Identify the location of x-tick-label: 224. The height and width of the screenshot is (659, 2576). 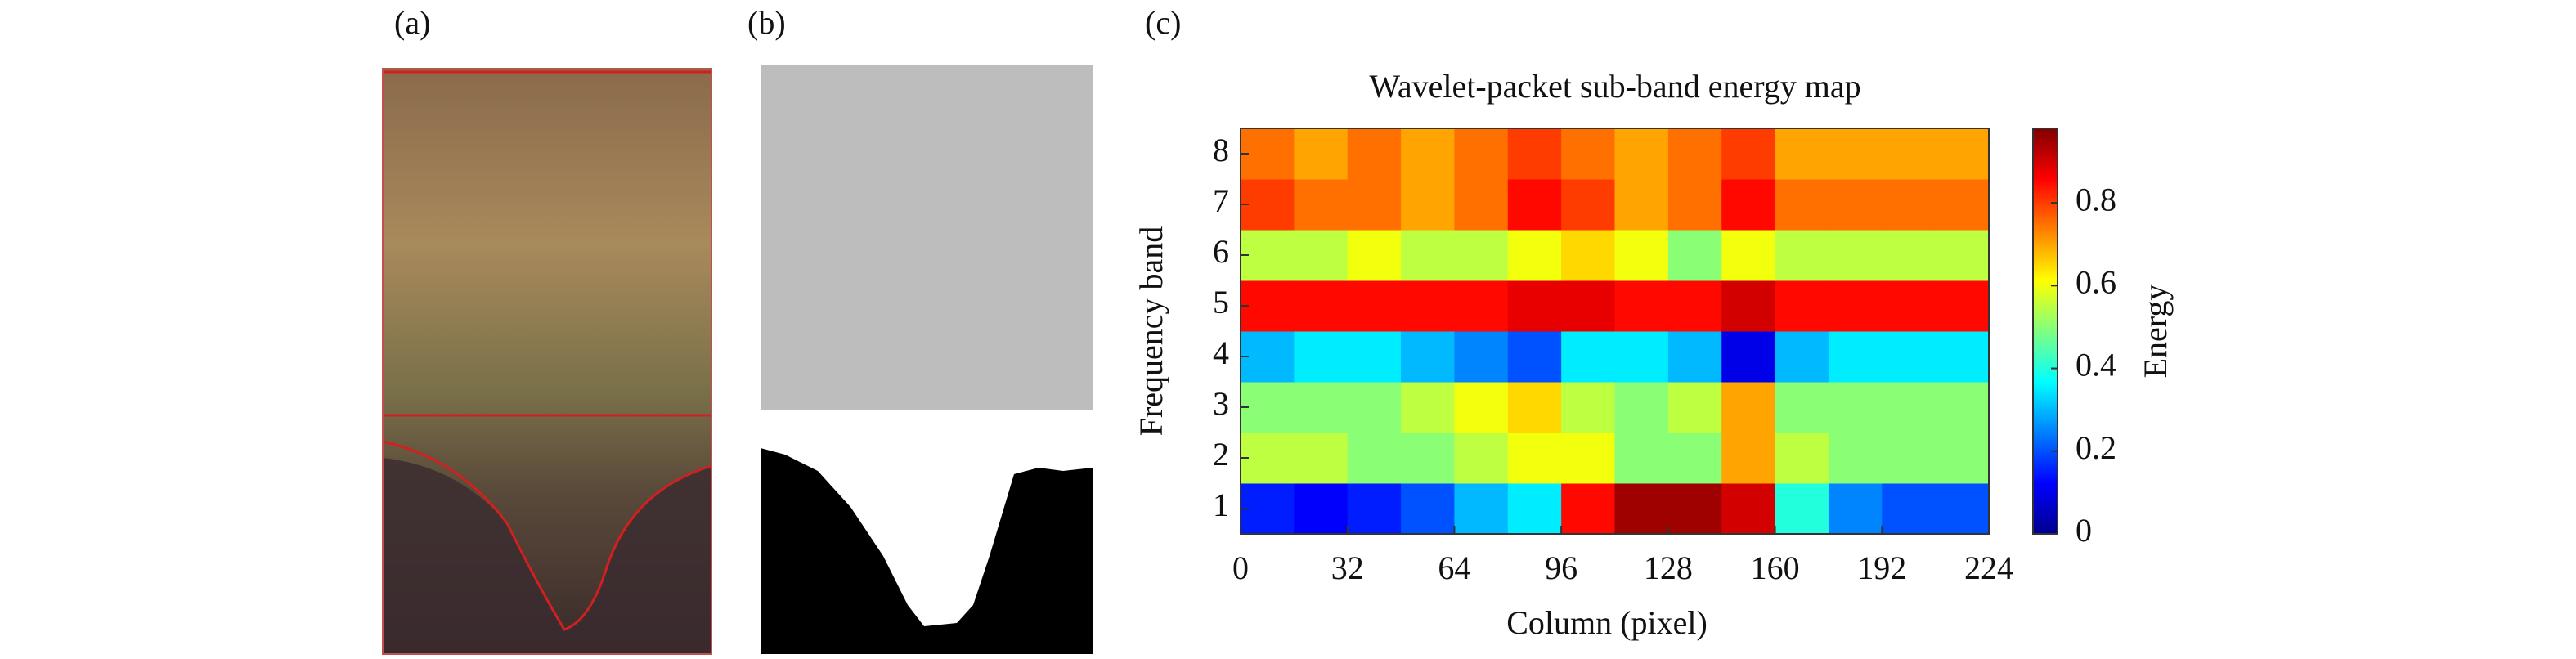
(1989, 567).